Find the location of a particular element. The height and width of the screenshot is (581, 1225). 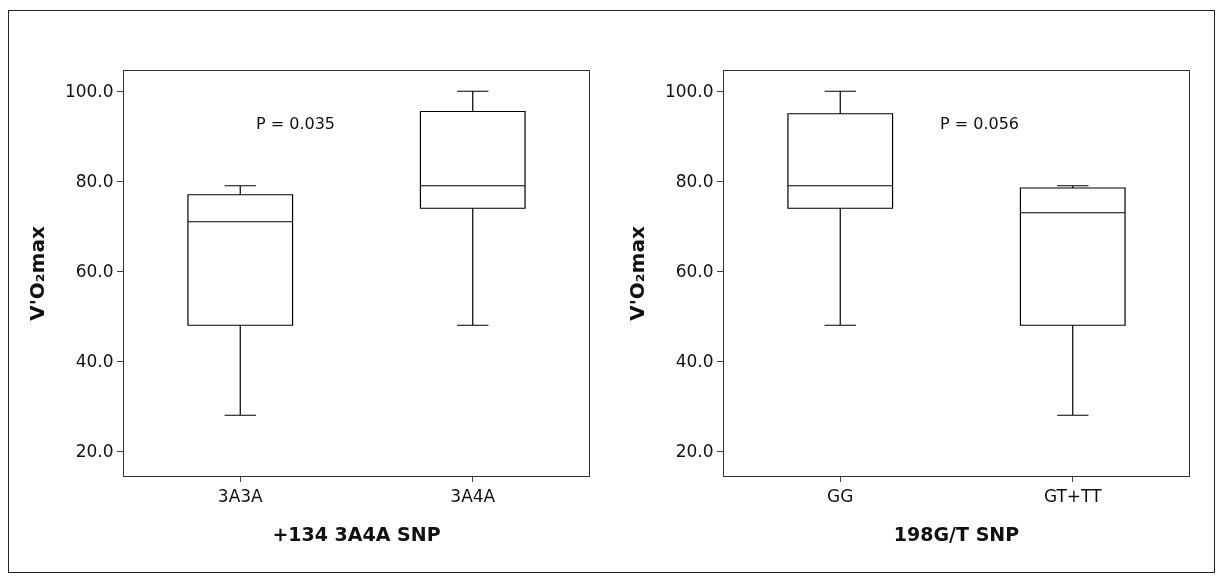

x-axis-title: 198G/T SNP is located at coordinates (956, 534).